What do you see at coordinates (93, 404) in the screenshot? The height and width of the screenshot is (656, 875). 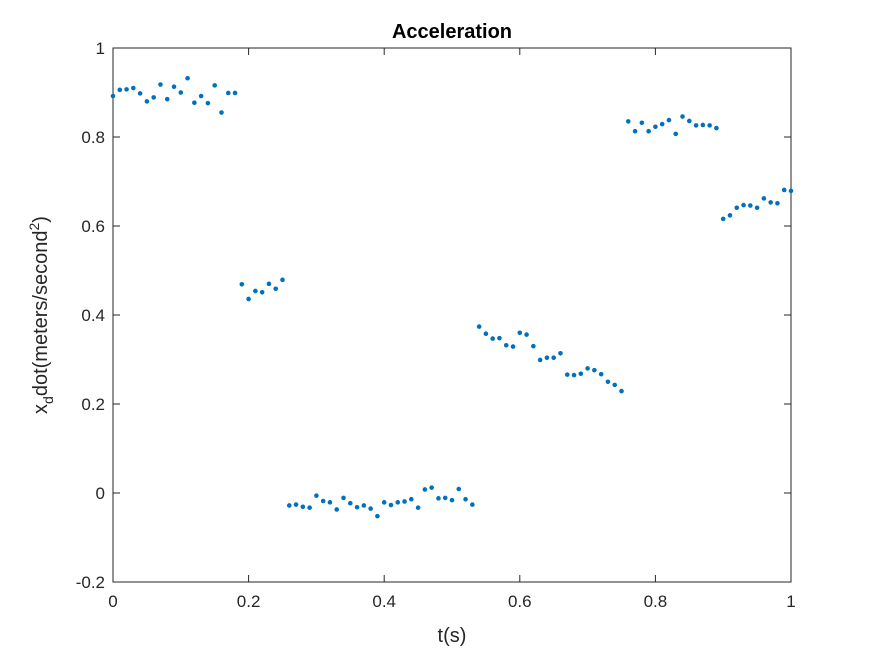 I see `y-tick-label: 0.2` at bounding box center [93, 404].